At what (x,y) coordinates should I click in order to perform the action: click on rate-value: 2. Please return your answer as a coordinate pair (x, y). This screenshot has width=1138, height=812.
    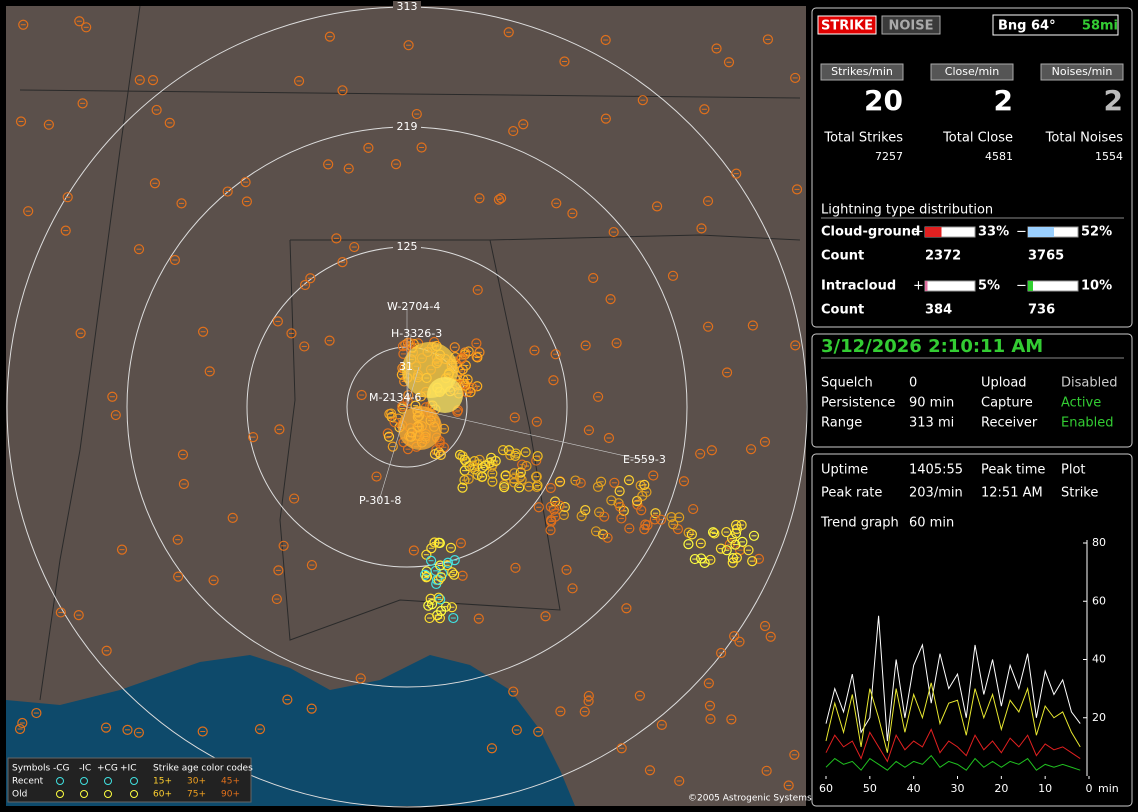
    Looking at the image, I should click on (1113, 100).